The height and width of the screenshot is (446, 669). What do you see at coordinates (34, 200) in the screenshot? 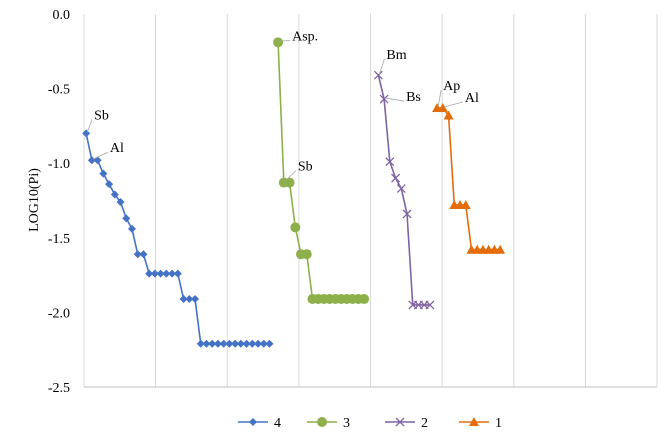
I see `y-axis-title: LOG10(Pi)` at bounding box center [34, 200].